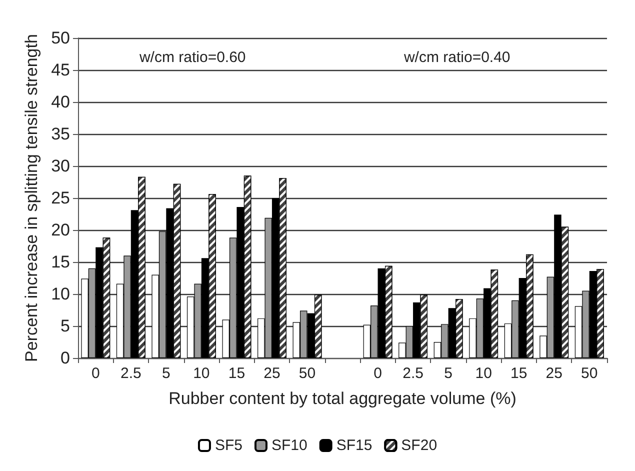 The width and height of the screenshot is (635, 471). Describe the element at coordinates (32, 198) in the screenshot. I see `y-axis-title: Percent increase in splitting tensile strength` at that location.